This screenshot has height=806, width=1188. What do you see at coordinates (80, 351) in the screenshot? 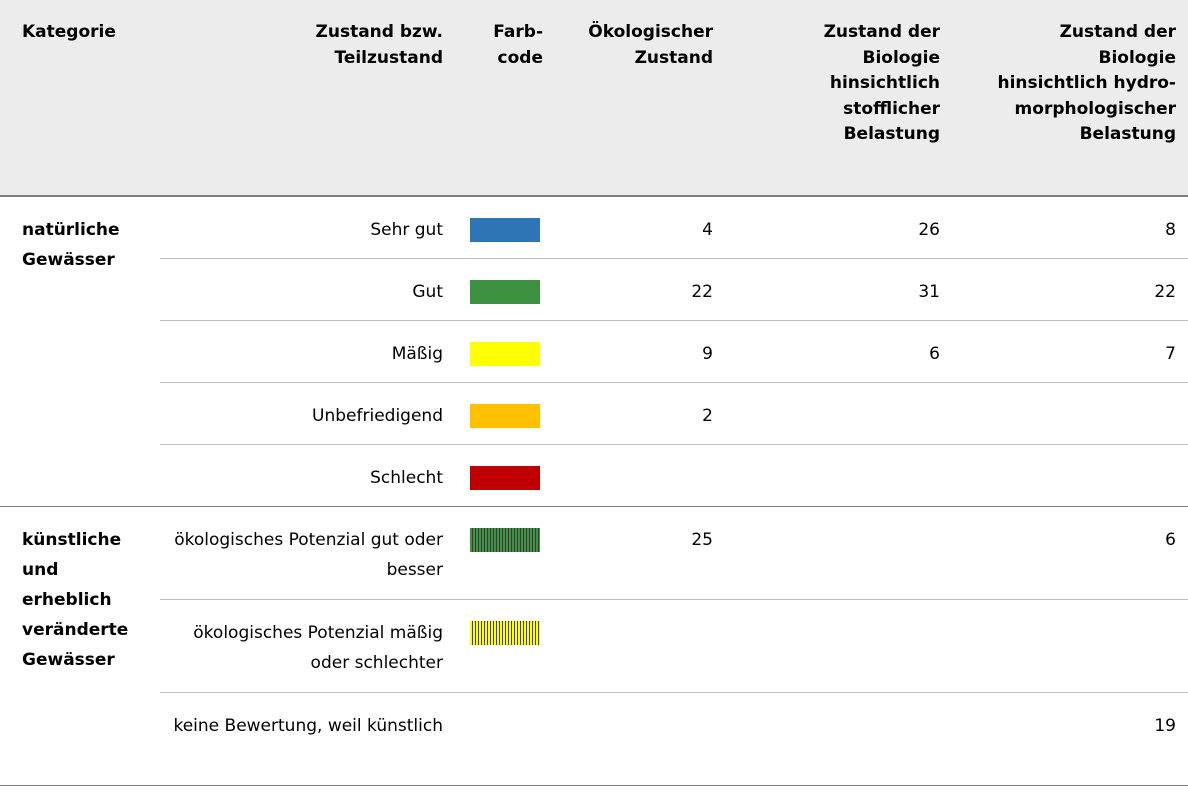
I see `category-cell: natürliche Gewässer` at bounding box center [80, 351].